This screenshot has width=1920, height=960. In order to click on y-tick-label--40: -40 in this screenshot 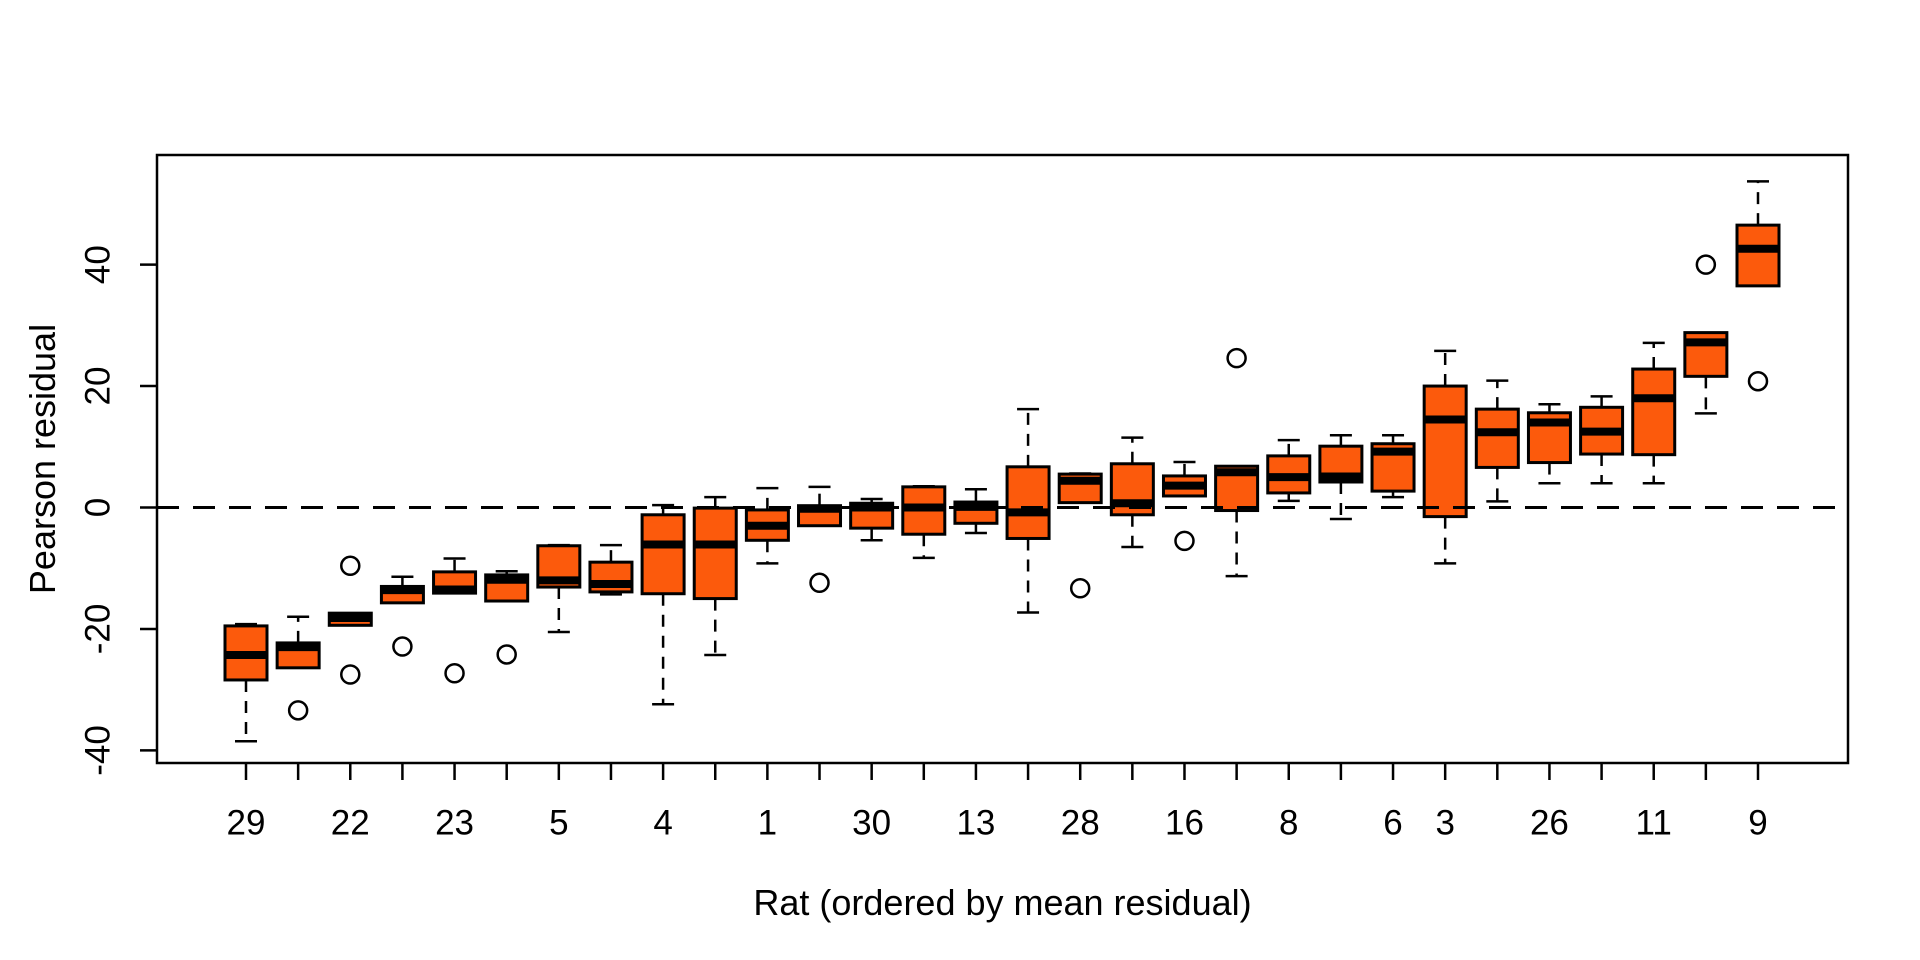, I will do `click(98, 750)`.